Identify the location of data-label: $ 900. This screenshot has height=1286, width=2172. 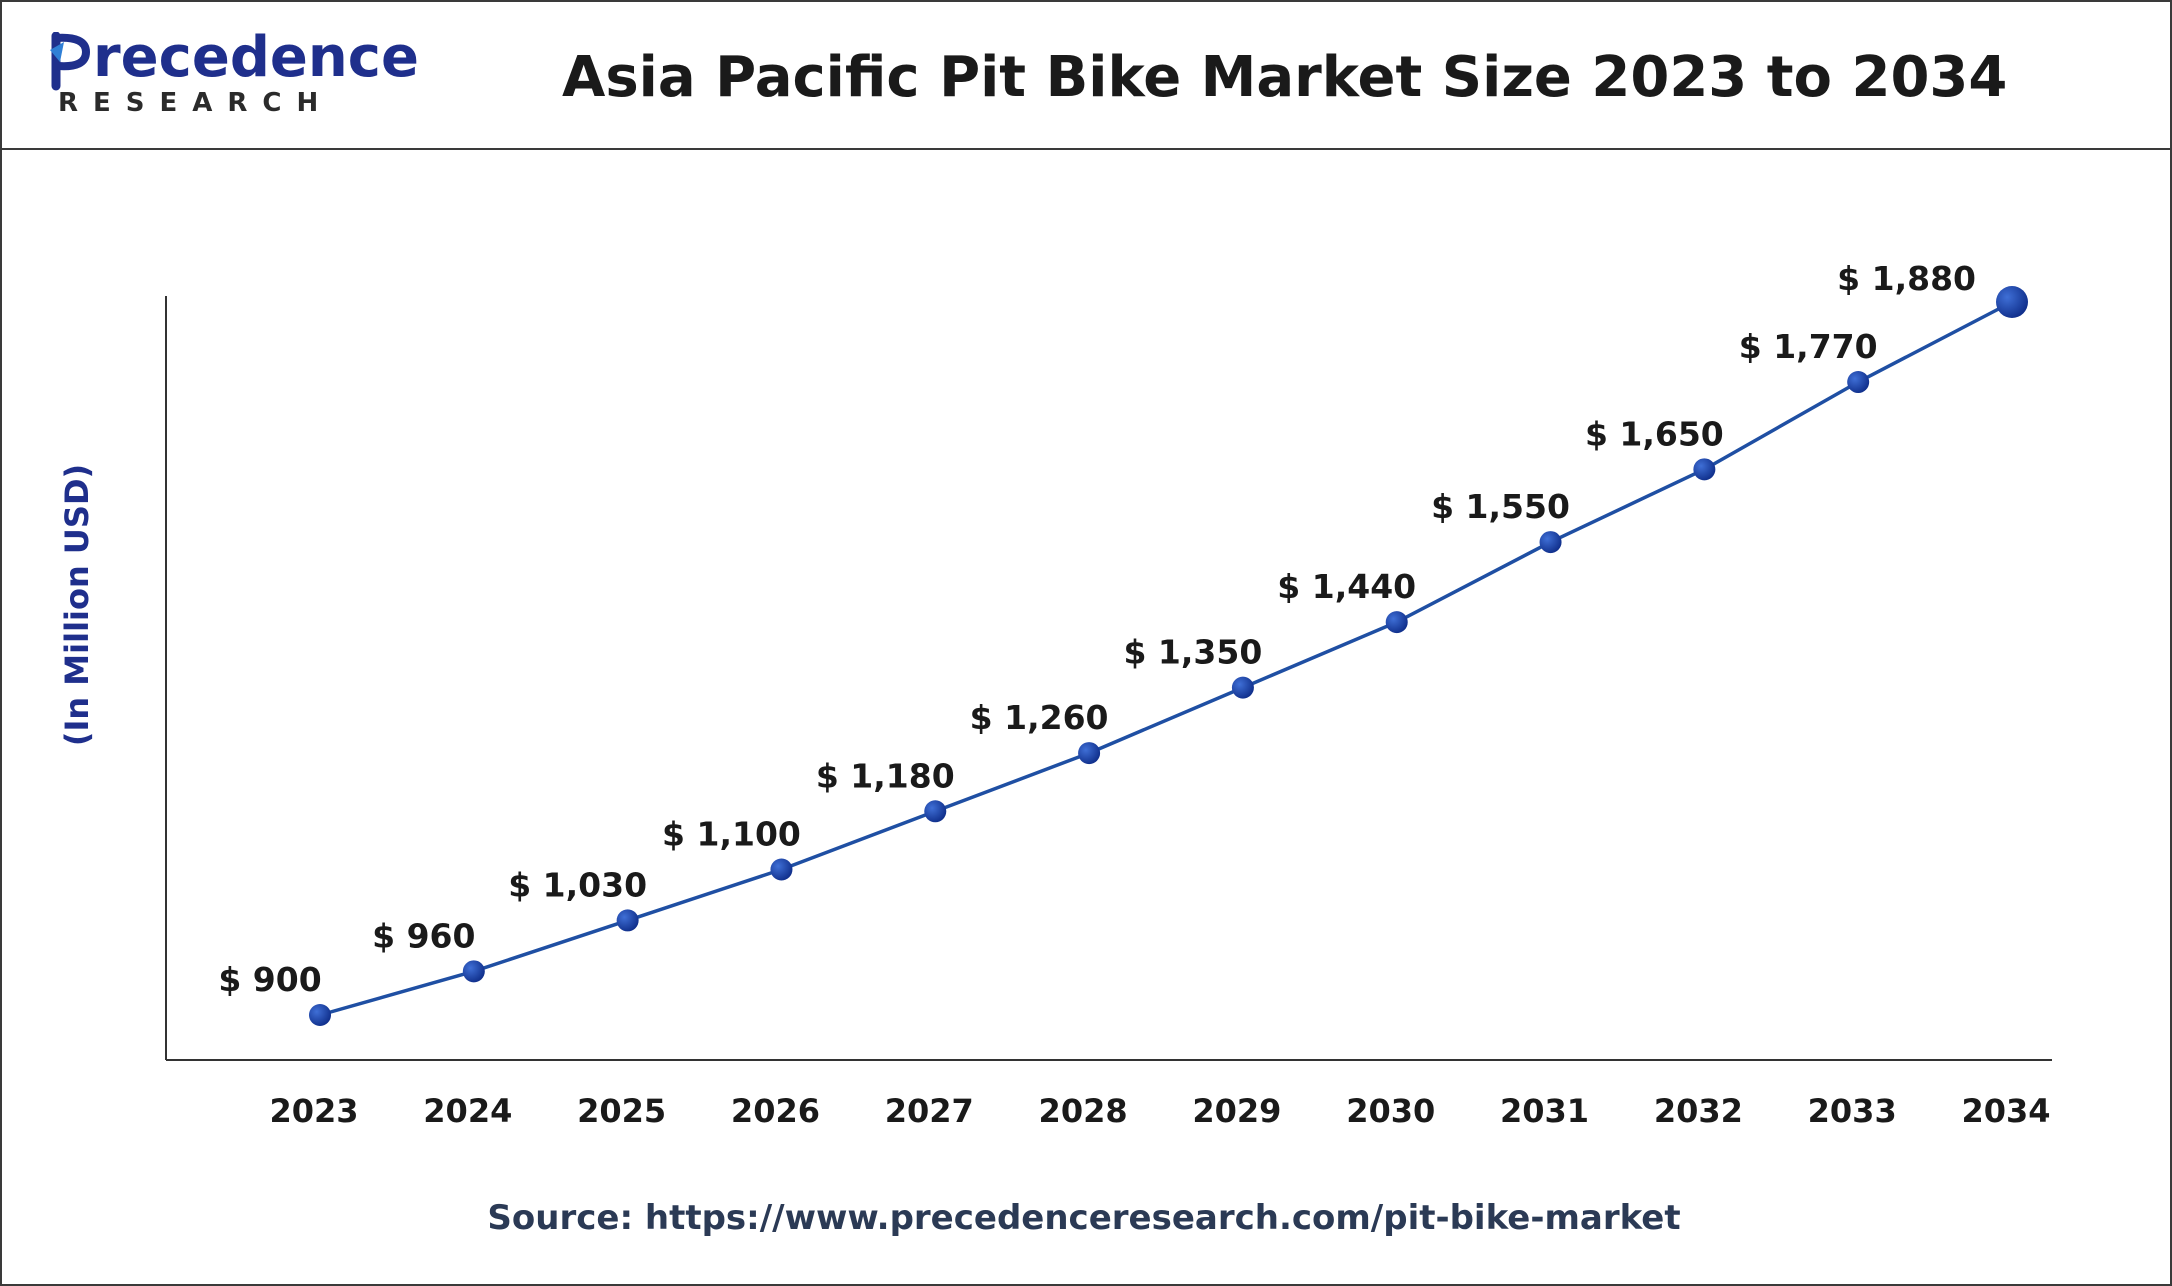
(269, 979).